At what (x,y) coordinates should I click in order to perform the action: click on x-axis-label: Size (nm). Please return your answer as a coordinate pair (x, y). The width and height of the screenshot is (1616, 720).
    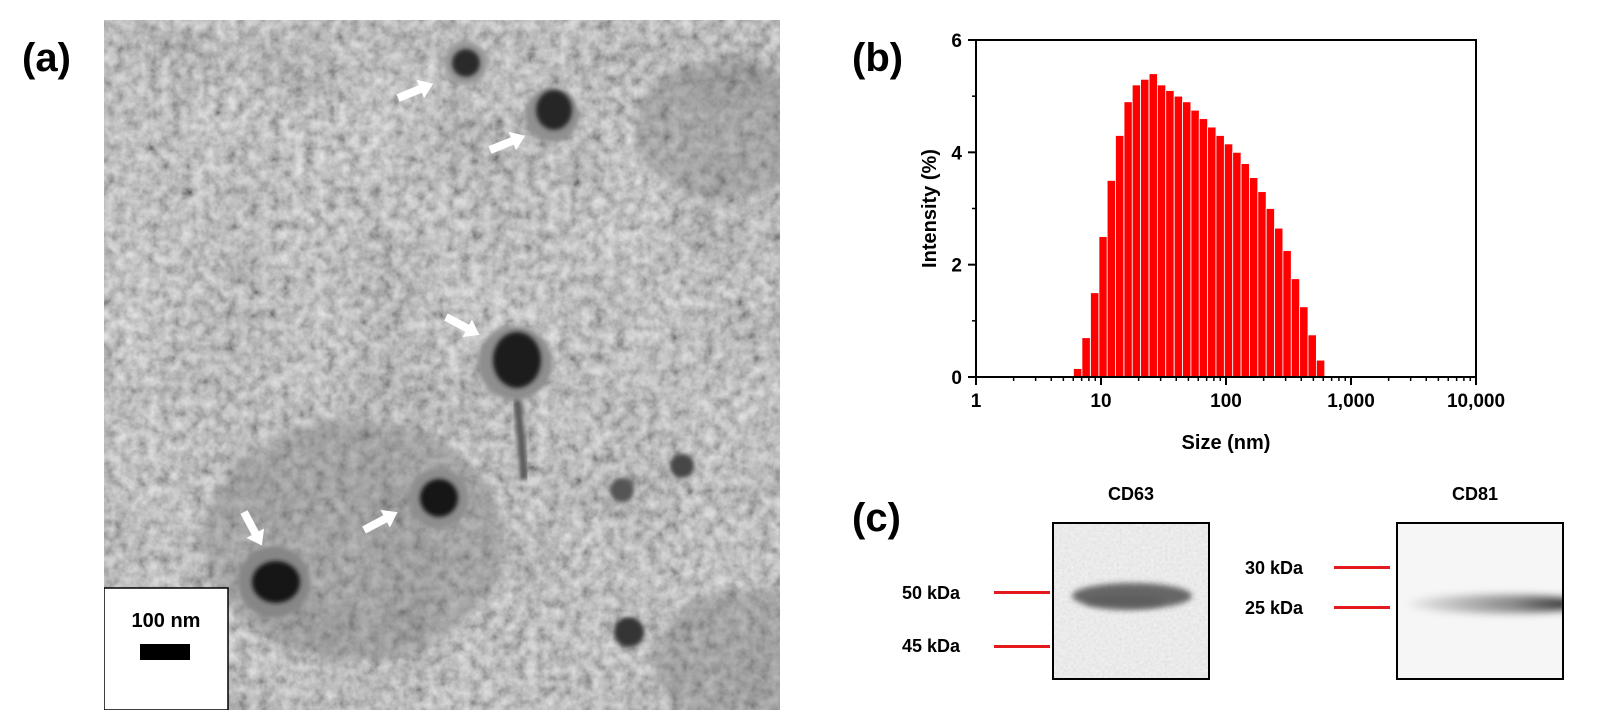
    Looking at the image, I should click on (1226, 443).